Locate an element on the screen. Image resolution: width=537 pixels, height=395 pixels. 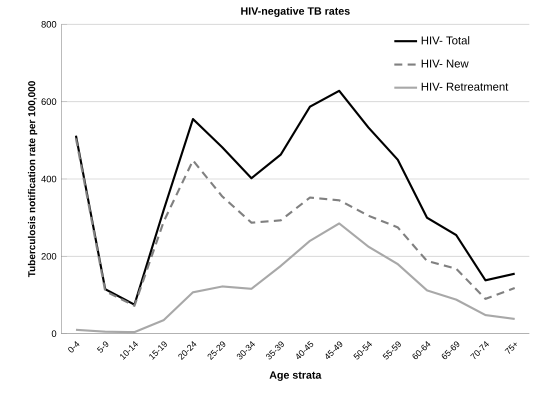
x-tick-label: 5-9 is located at coordinates (102, 347).